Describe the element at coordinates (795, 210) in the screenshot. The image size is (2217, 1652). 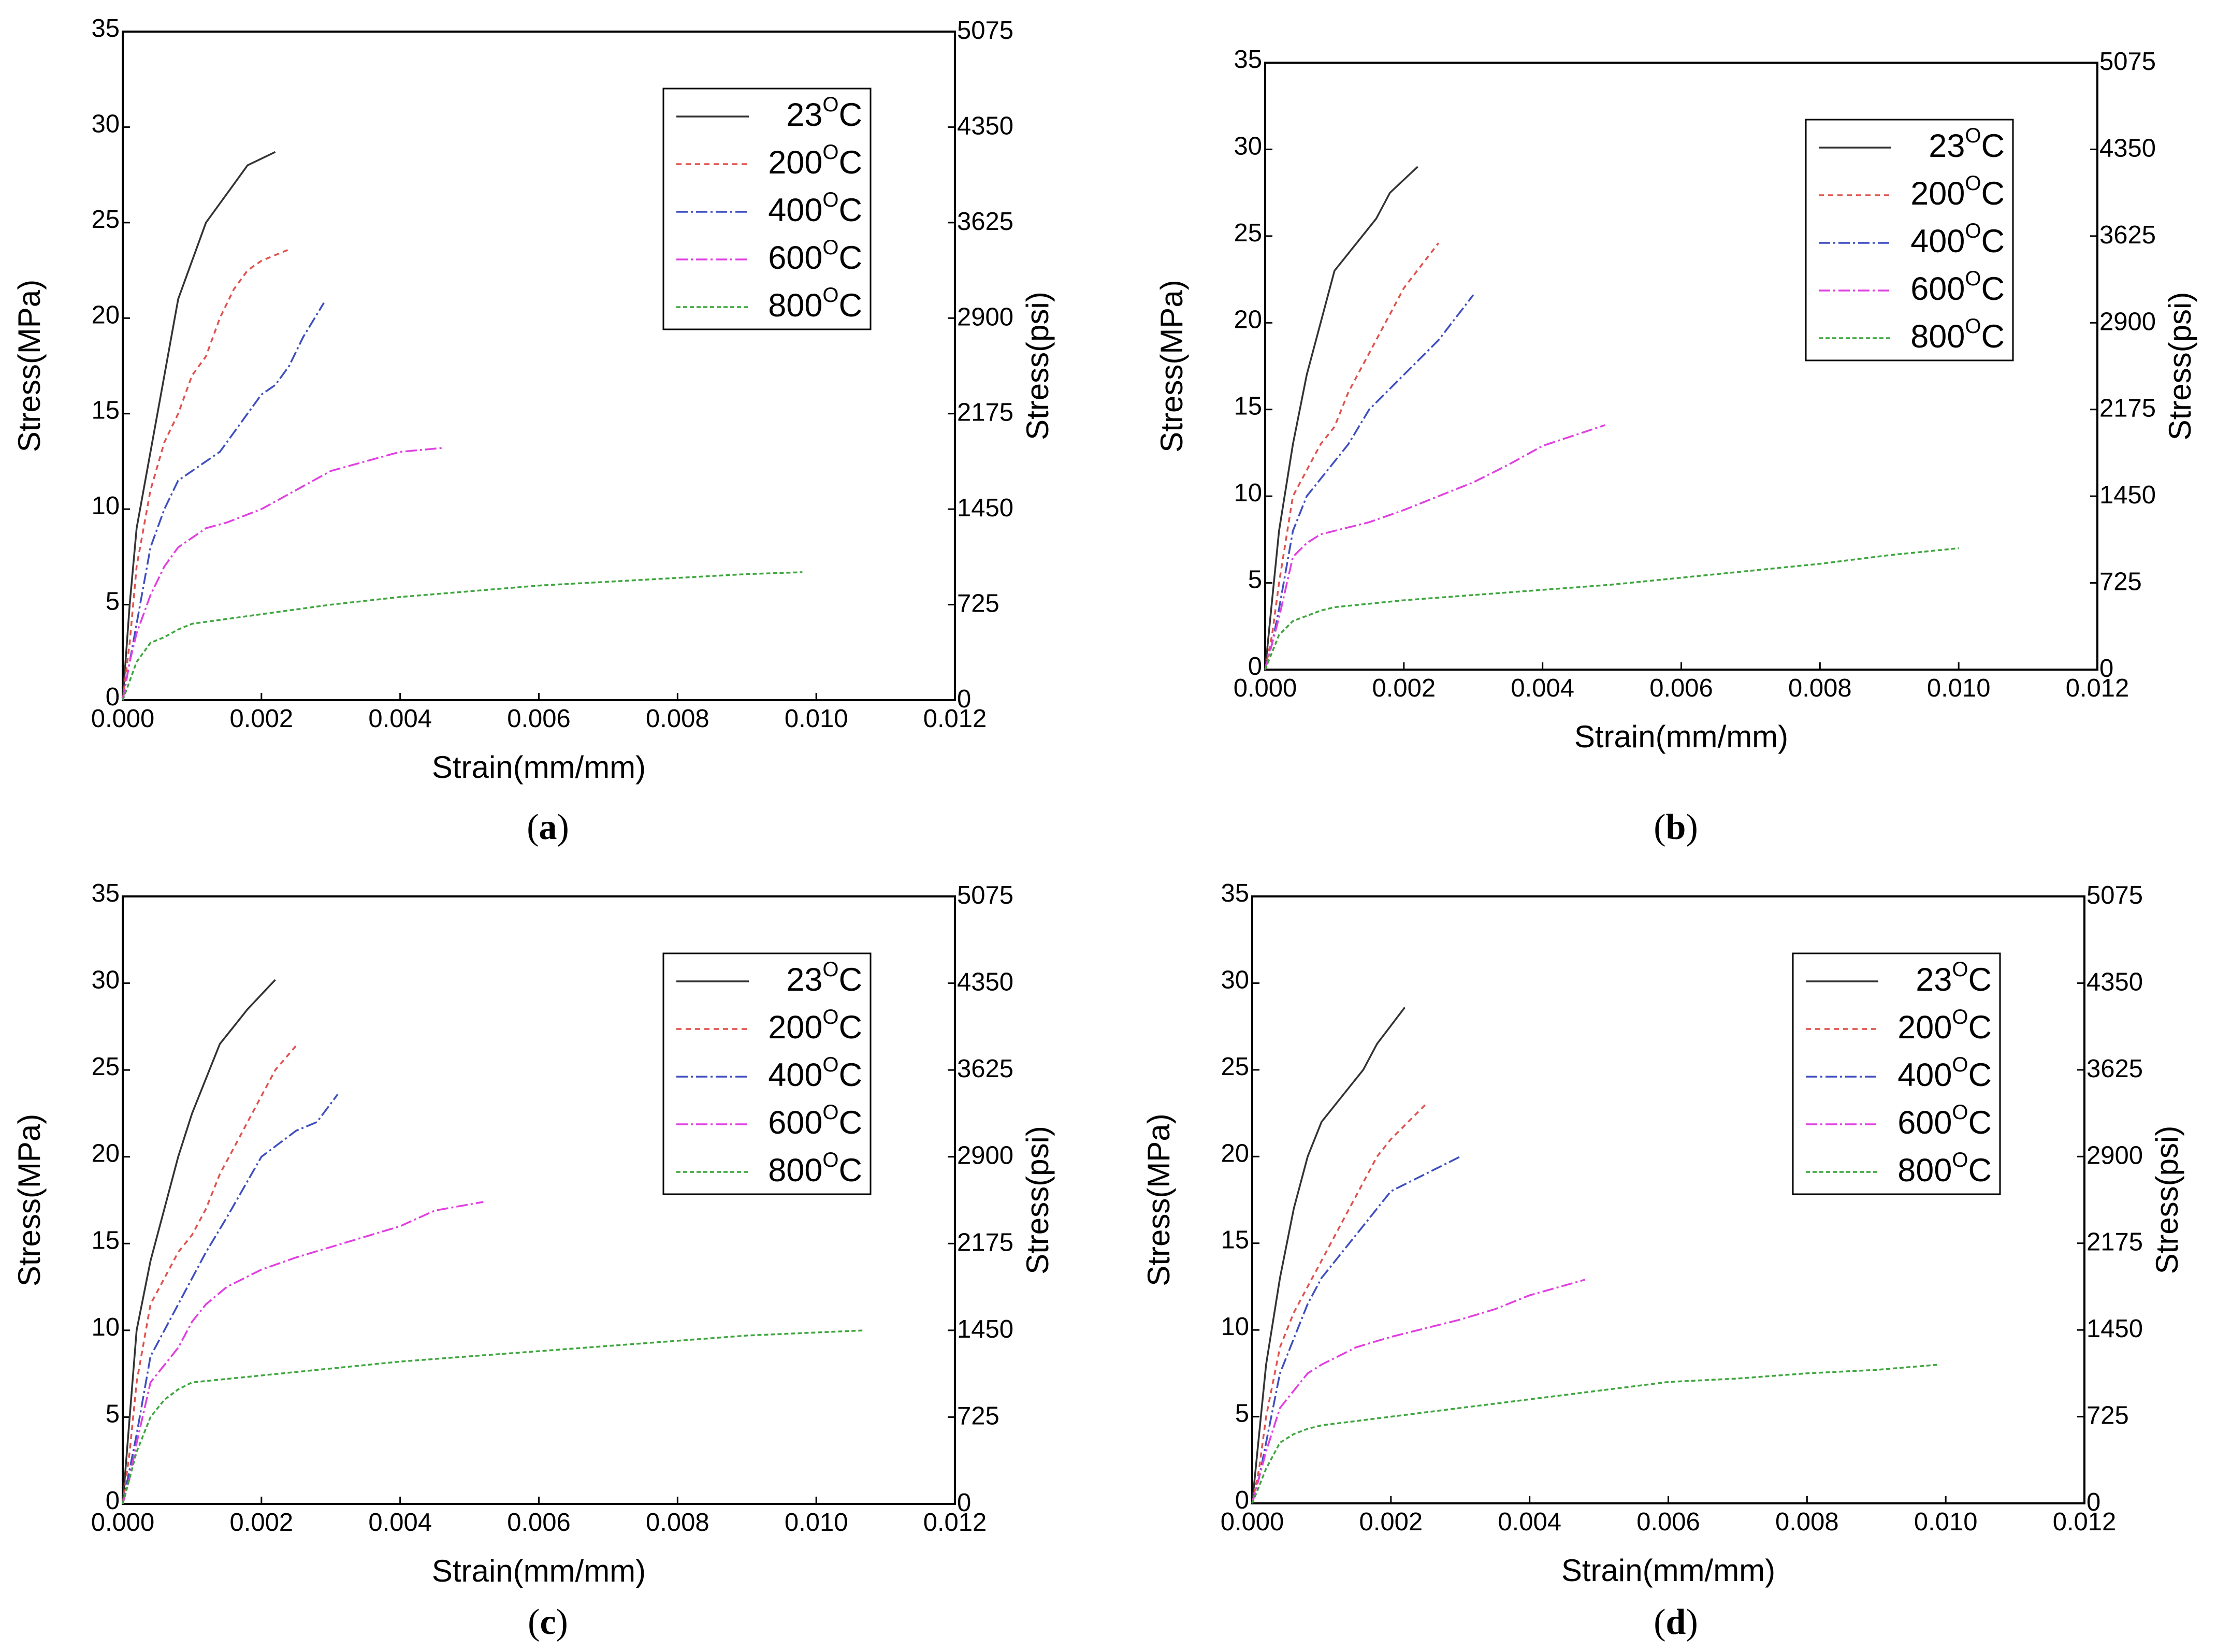
I see `legend-temp-value: 400` at that location.